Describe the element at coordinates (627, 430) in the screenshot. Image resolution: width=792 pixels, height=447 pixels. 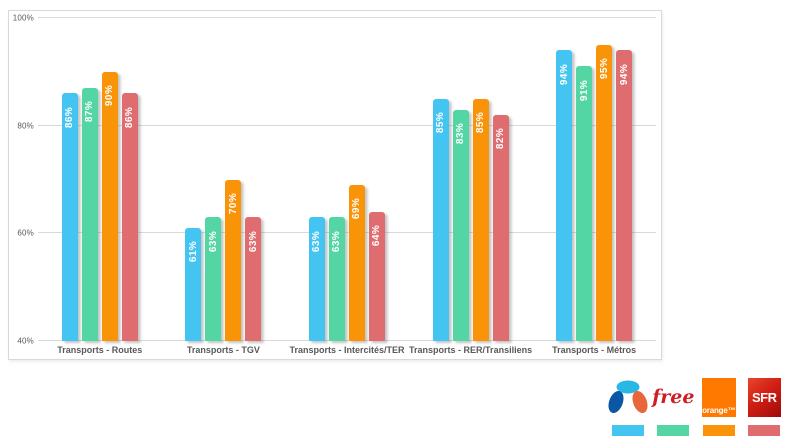
I see `legend-swatch-bouygues` at that location.